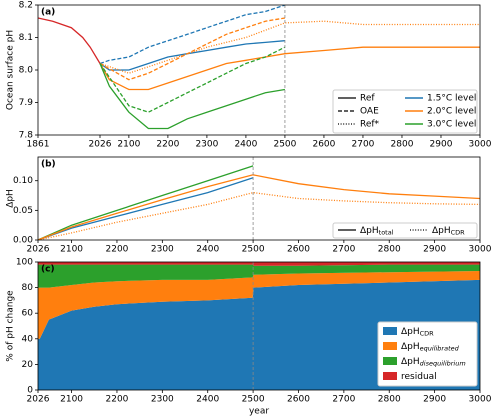  Describe the element at coordinates (370, 125) in the screenshot. I see `legend-label: Ref*` at that location.